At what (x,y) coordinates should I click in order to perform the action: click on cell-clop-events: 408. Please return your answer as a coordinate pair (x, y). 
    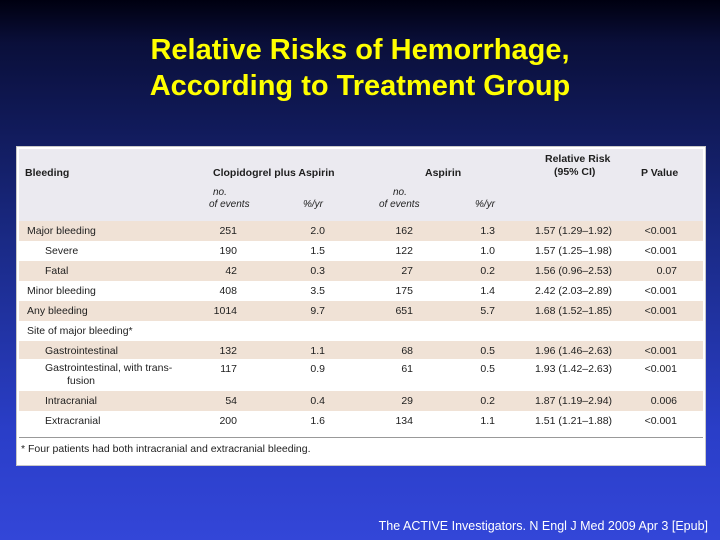
    Looking at the image, I should click on (228, 291).